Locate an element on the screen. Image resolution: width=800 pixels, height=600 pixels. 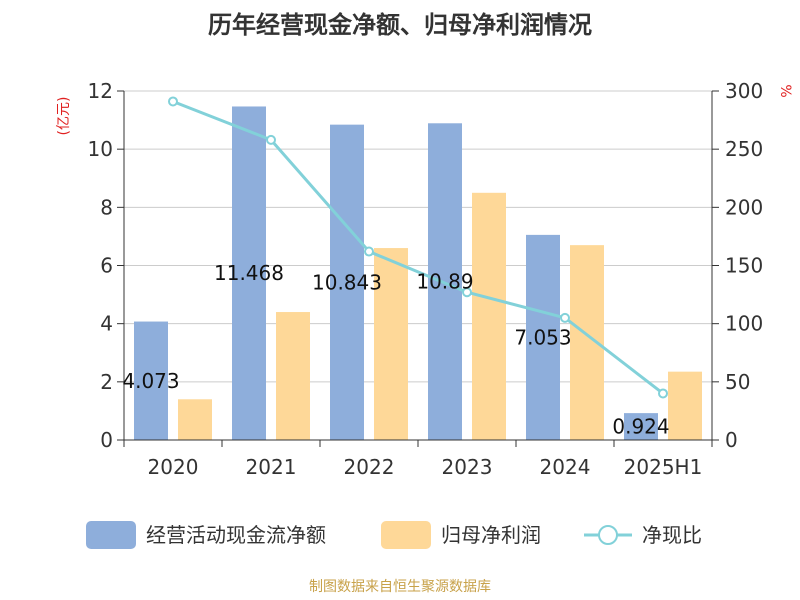
left-axis-tick-label: 4 is located at coordinates (106, 324).